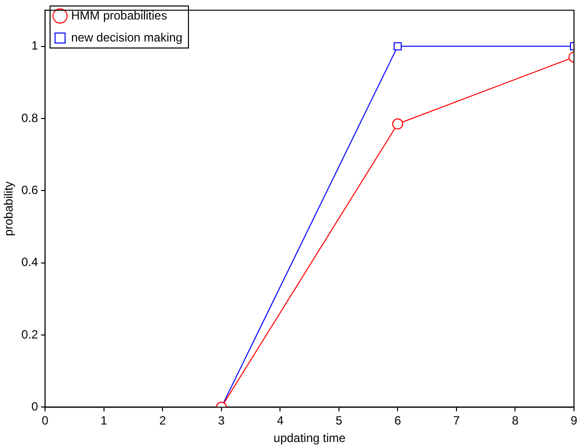 This screenshot has width=584, height=446. I want to click on x-tick-label: 7, so click(456, 421).